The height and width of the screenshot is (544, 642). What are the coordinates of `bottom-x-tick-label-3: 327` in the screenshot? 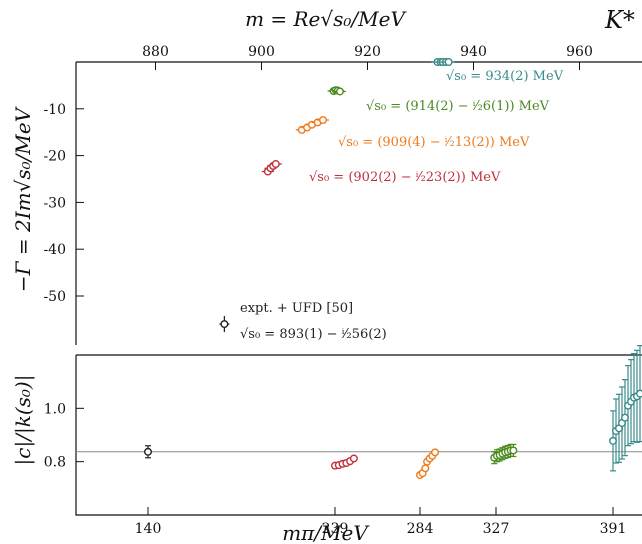 It's located at (496, 529).